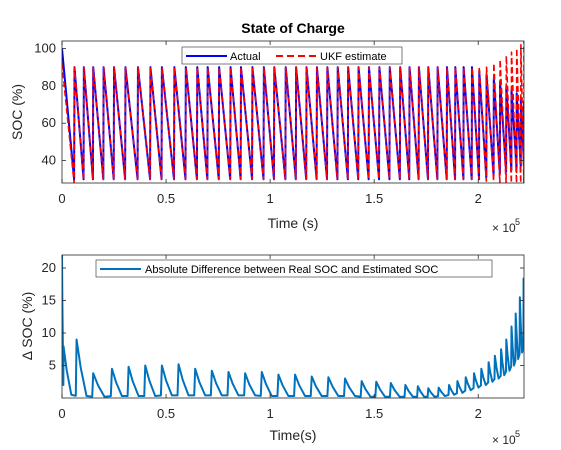 The image size is (561, 450). What do you see at coordinates (517, 222) in the screenshot?
I see `soc-x-exponent-power: 5` at bounding box center [517, 222].